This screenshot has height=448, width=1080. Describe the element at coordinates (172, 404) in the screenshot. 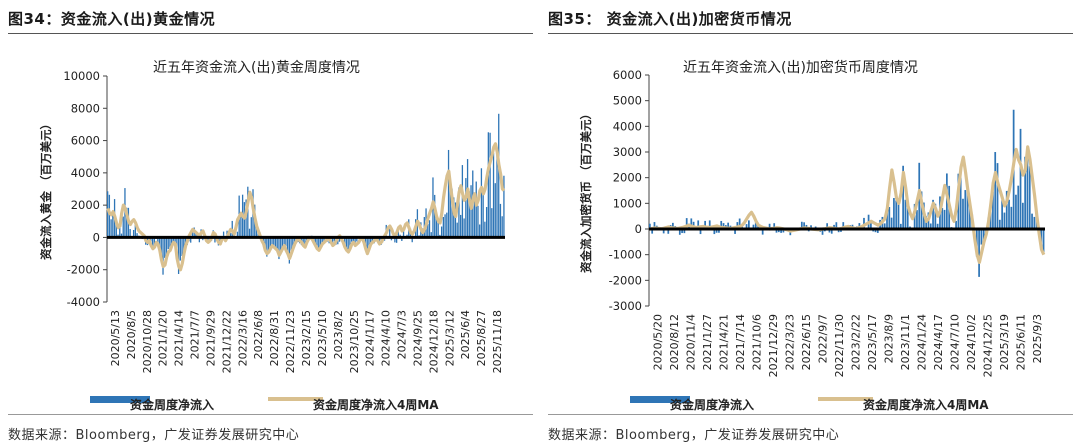

I see `legend-label-bars: 资金周度净流入` at that location.